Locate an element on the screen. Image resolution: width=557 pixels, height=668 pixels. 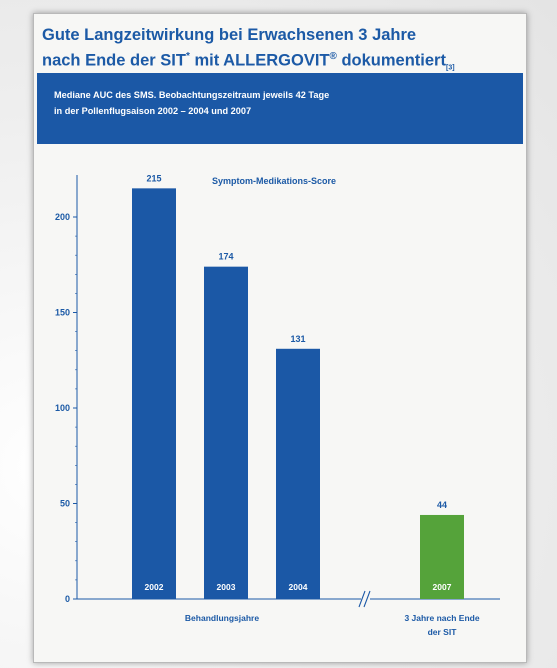
y-tick-label: 150 is located at coordinates (62, 313).